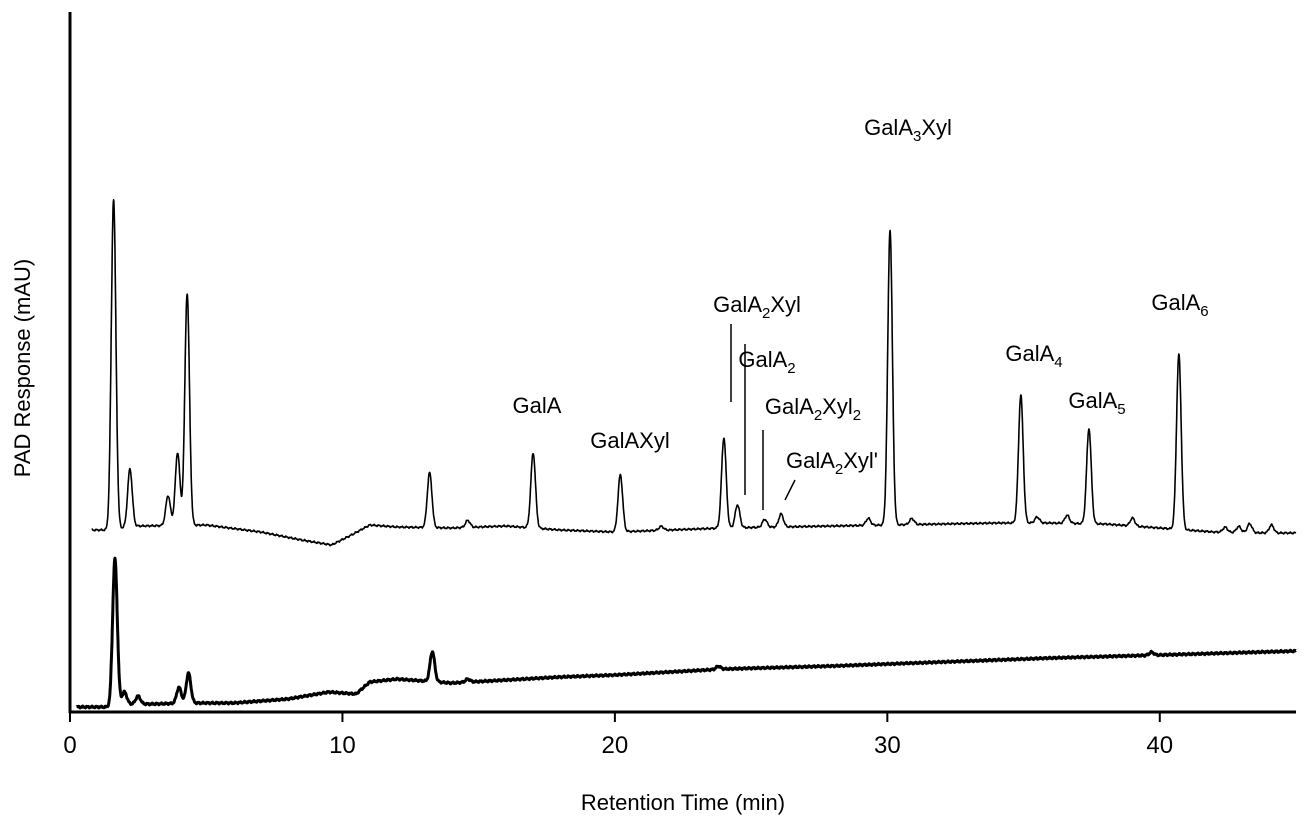 This screenshot has width=1309, height=829. Describe the element at coordinates (1159, 745) in the screenshot. I see `x-tick-label: 40` at that location.